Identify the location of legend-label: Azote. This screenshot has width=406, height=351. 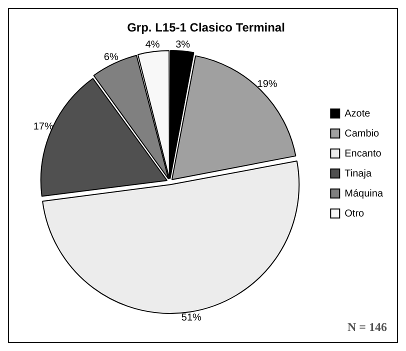
(357, 114).